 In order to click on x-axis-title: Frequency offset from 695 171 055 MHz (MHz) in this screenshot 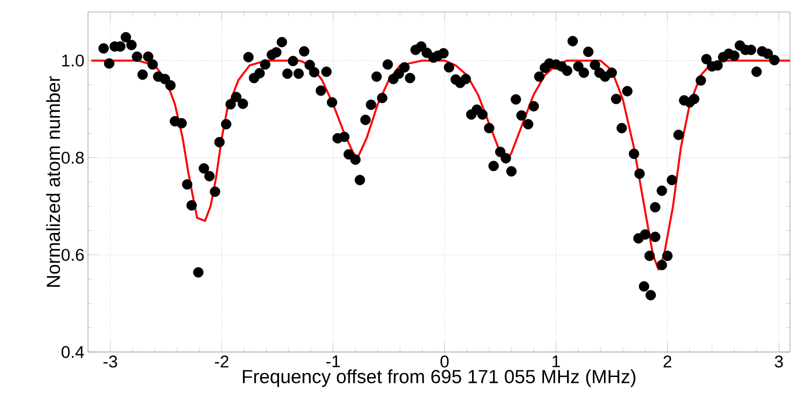, I will do `click(439, 378)`.